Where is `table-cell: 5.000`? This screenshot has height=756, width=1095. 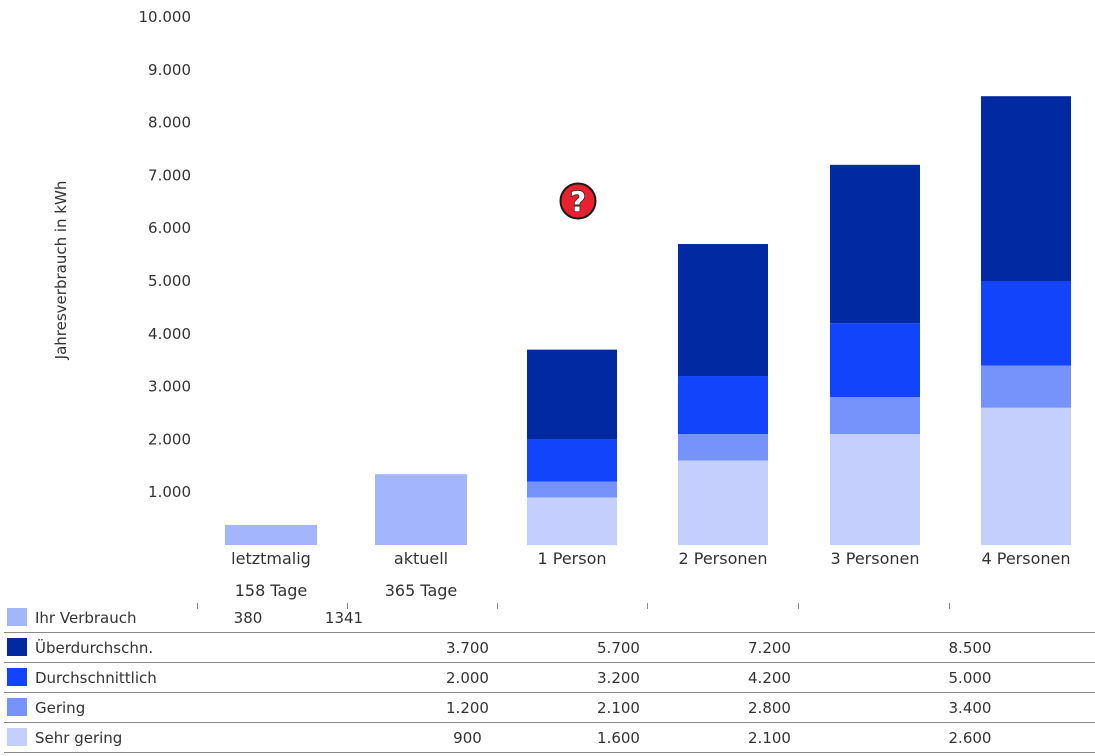
table-cell: 5.000 is located at coordinates (970, 677).